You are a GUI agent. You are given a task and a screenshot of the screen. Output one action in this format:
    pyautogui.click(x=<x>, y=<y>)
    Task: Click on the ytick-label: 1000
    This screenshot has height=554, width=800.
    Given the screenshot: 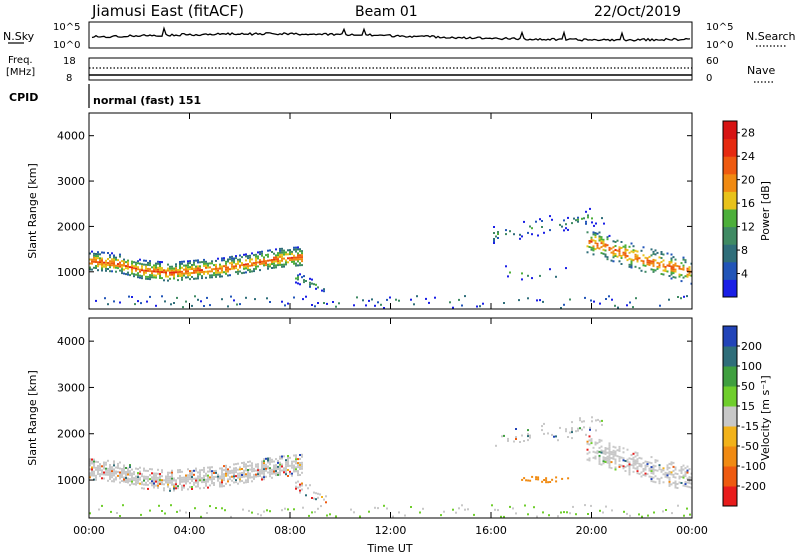 What is the action you would take?
    pyautogui.click(x=71, y=272)
    